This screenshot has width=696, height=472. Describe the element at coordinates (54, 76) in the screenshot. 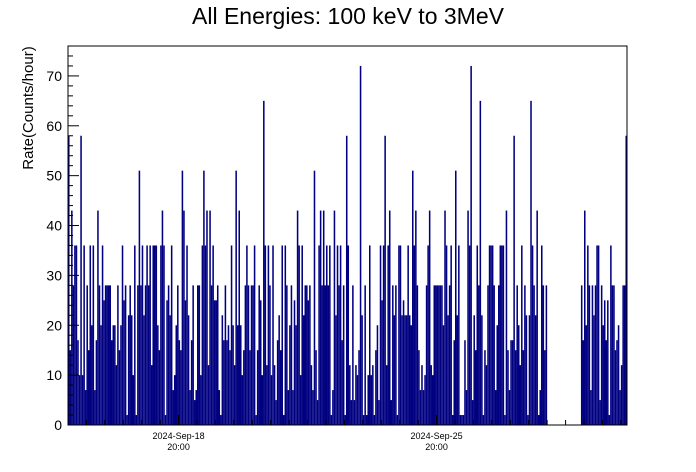

I see `y-tick-label: 70` at that location.